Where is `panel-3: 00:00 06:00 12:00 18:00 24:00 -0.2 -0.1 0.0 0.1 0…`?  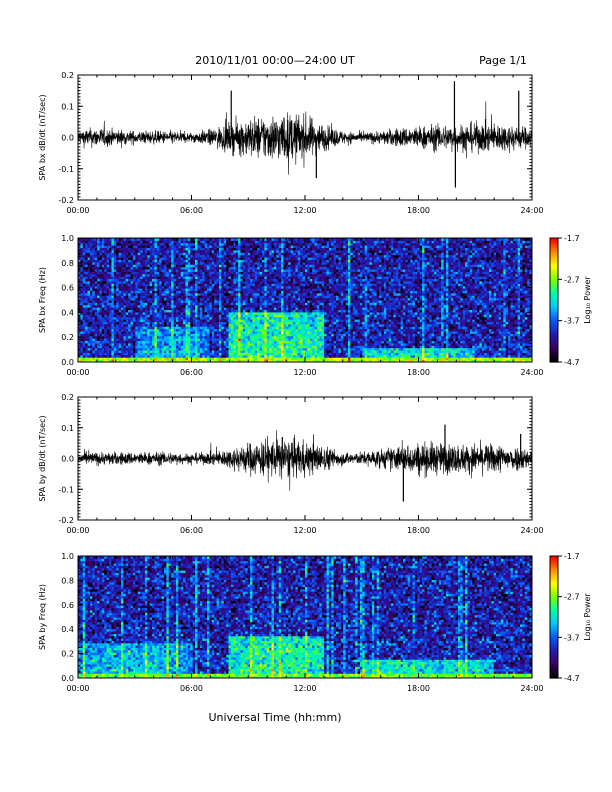
panel-3: 00:00 06:00 12:00 18:00 24:00 -0.2 -0.1 0.0 0.1 0… is located at coordinates (291, 464).